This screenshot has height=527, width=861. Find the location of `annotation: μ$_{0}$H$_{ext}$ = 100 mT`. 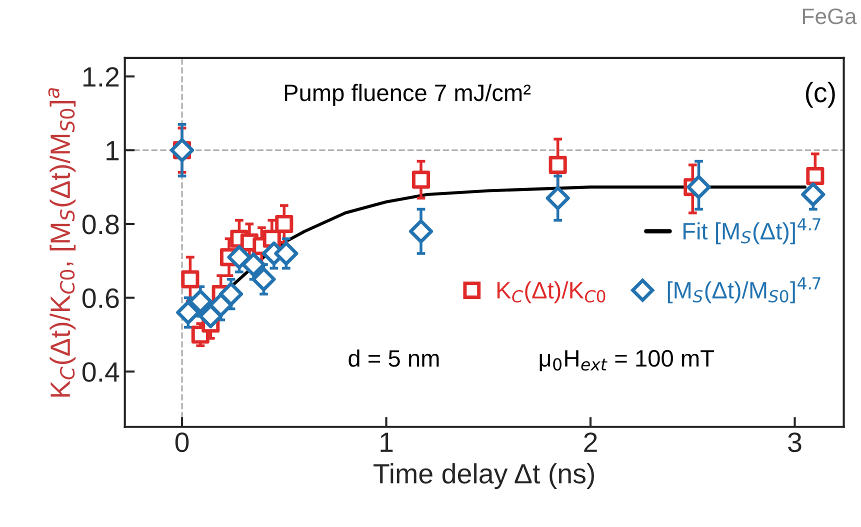

annotation: μ$_{0}$H$_{ext}$ = 100 mT is located at coordinates (627, 361).